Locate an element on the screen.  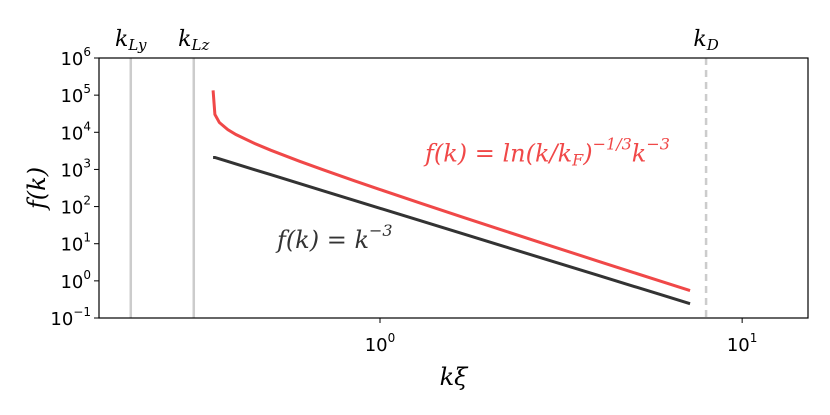
y-tick-label: 10⁰ is located at coordinates (75, 280).